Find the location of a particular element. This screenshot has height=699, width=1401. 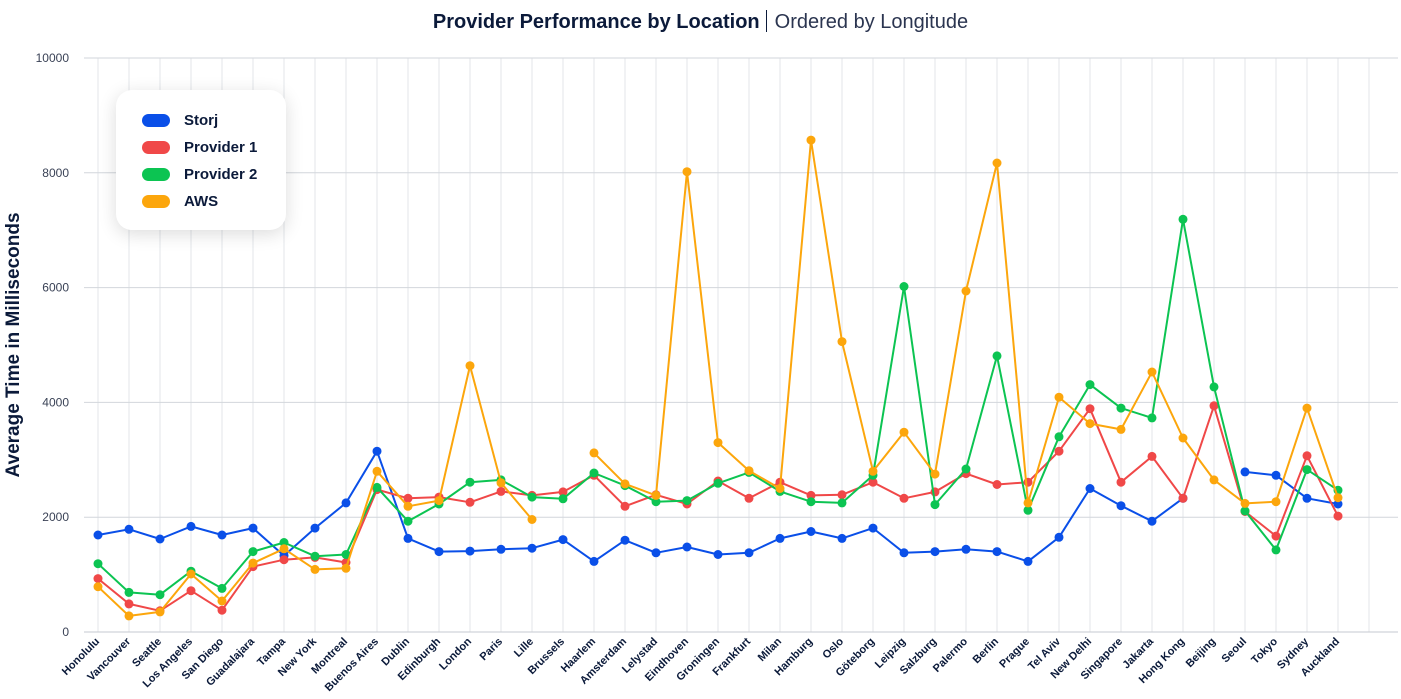

x-tick-label: London is located at coordinates (455, 653).